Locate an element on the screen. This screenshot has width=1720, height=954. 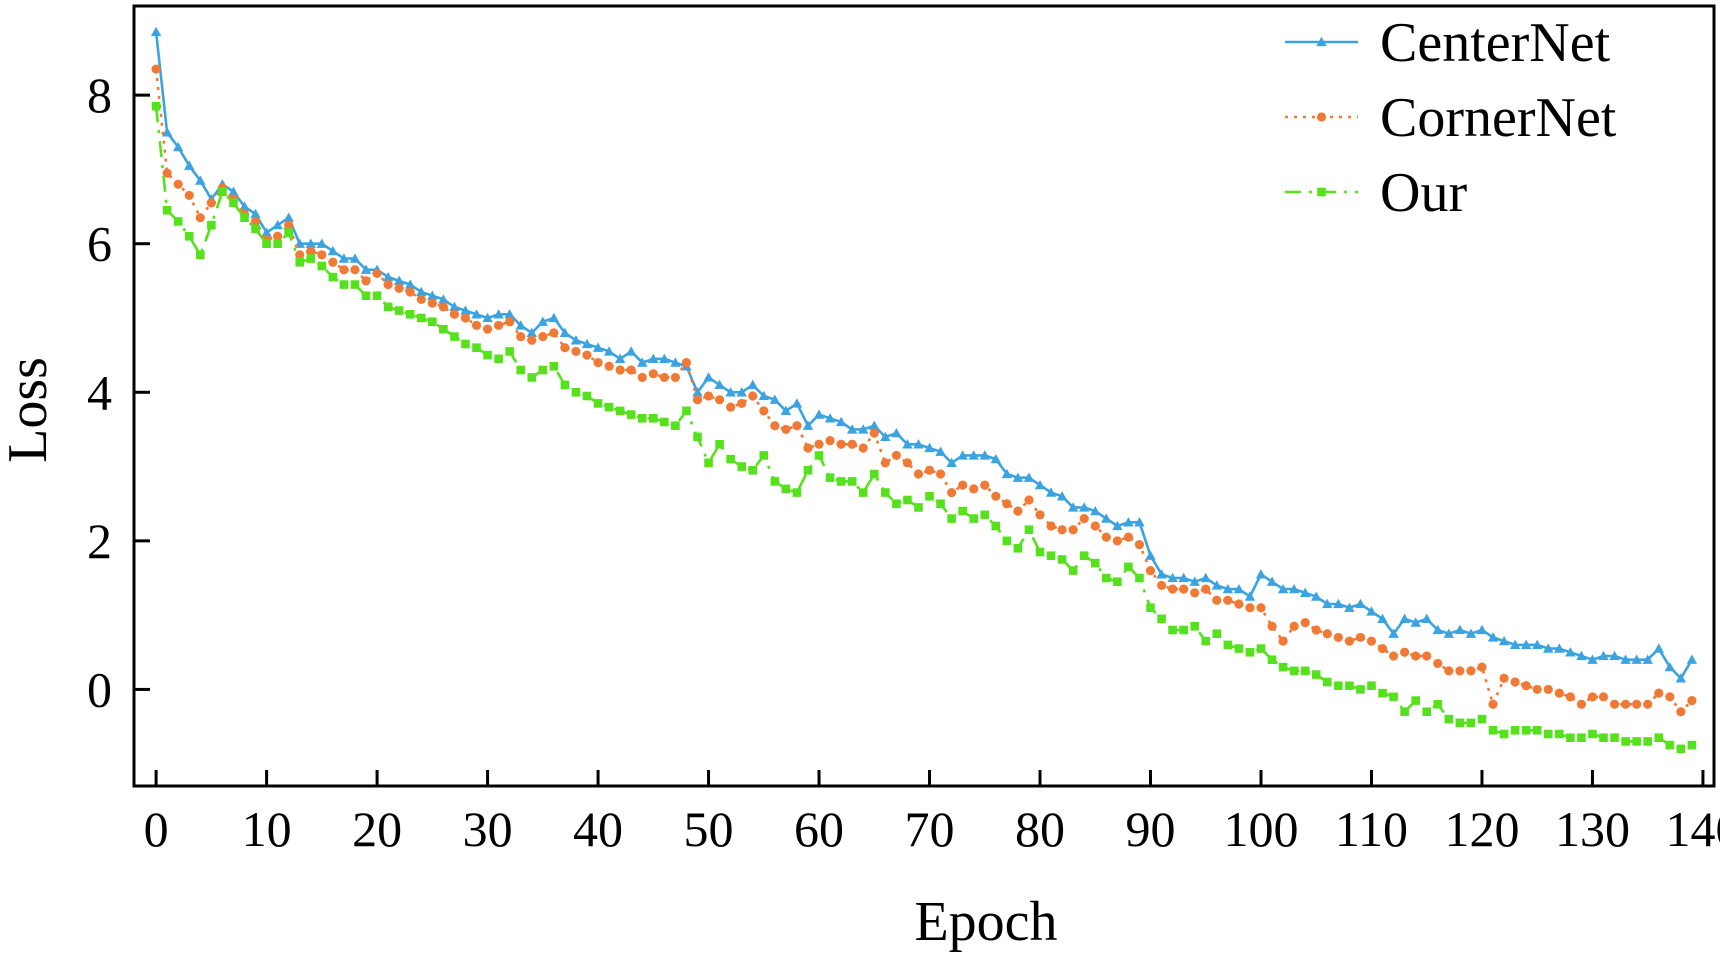
x-tick-label: 90 is located at coordinates (1151, 829).